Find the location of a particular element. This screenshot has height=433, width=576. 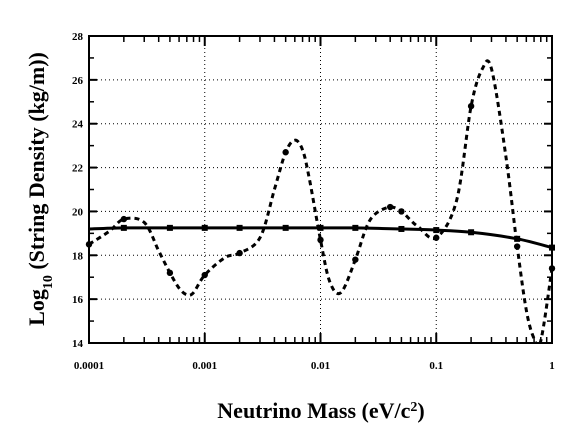

x-tick-label: 0.01 is located at coordinates (320, 366).